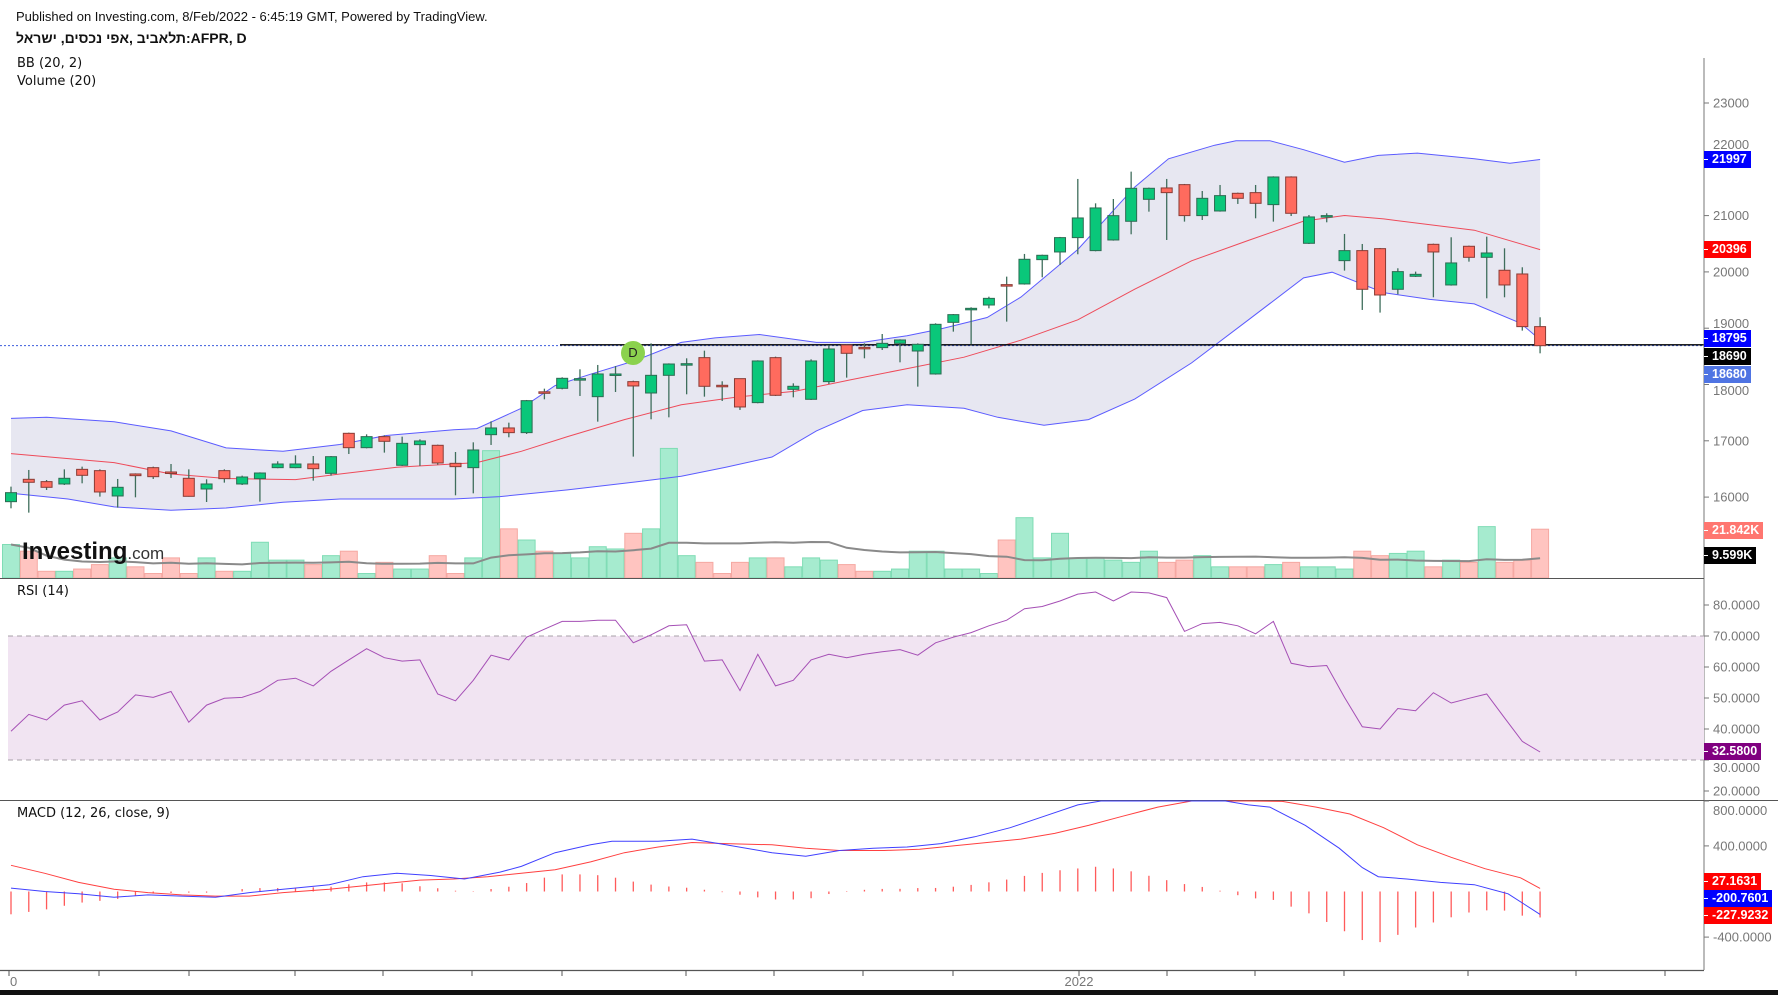 This screenshot has height=995, width=1778. Describe the element at coordinates (1736, 729) in the screenshot. I see `rsi-tick-label: 40.0000` at that location.